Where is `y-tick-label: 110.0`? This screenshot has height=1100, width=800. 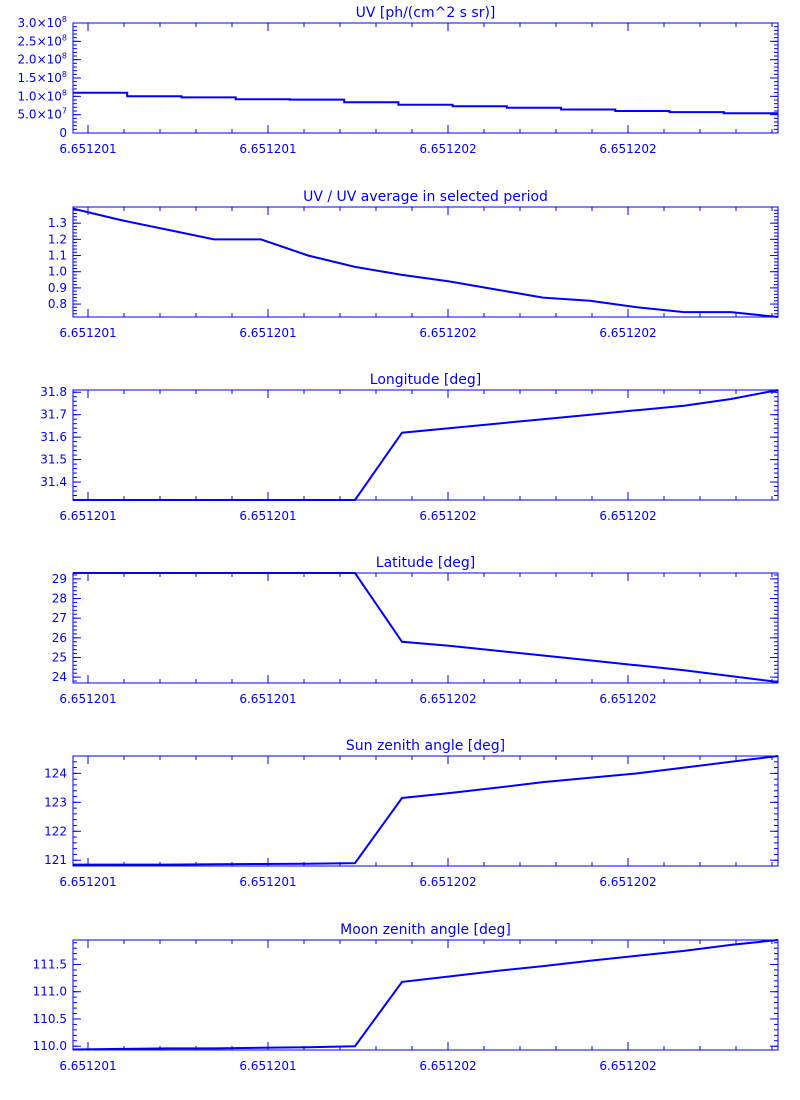
y-tick-label: 110.0 is located at coordinates (50, 1046).